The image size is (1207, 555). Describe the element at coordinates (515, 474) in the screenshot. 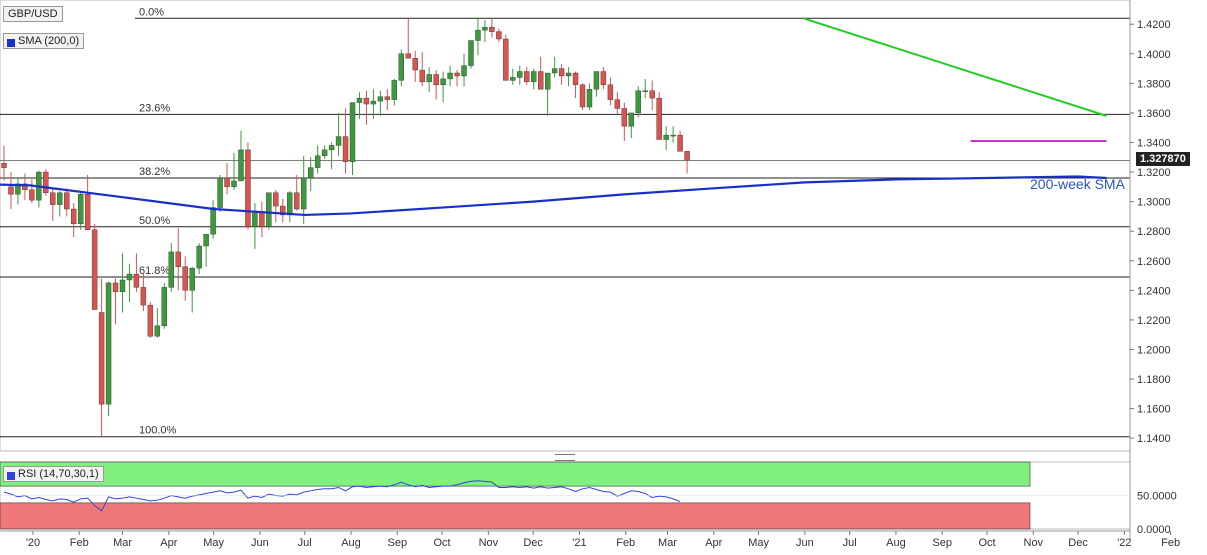

I see `rsi-overbought-zone` at that location.